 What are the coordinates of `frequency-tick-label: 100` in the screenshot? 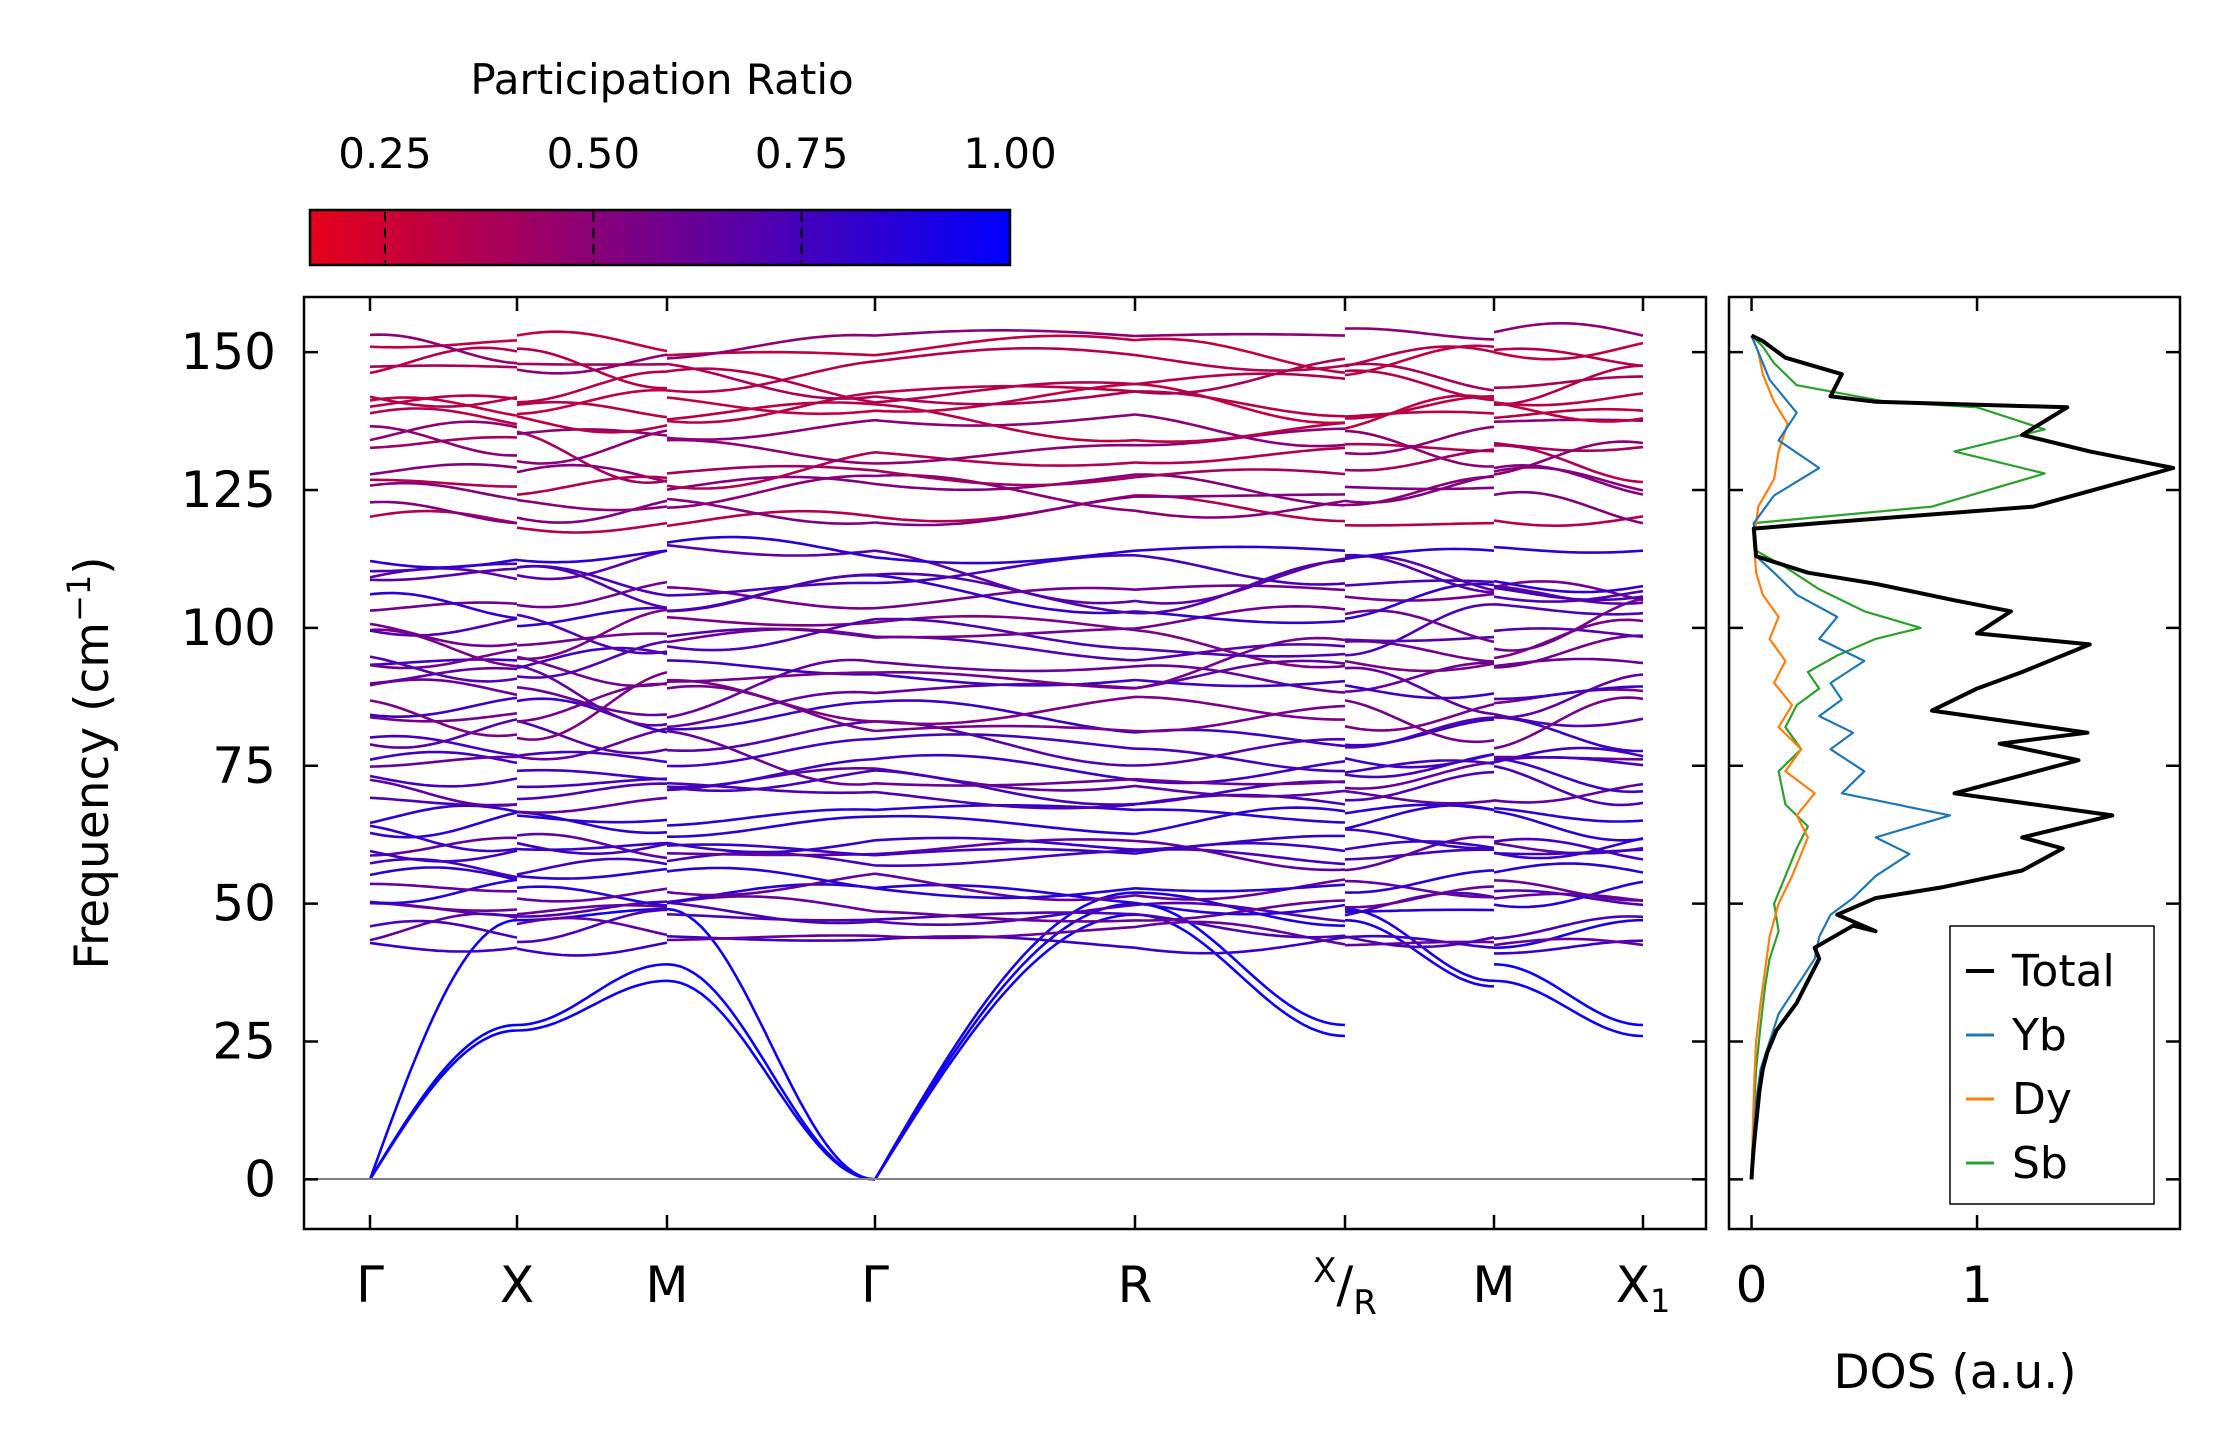 It's located at (228, 628).